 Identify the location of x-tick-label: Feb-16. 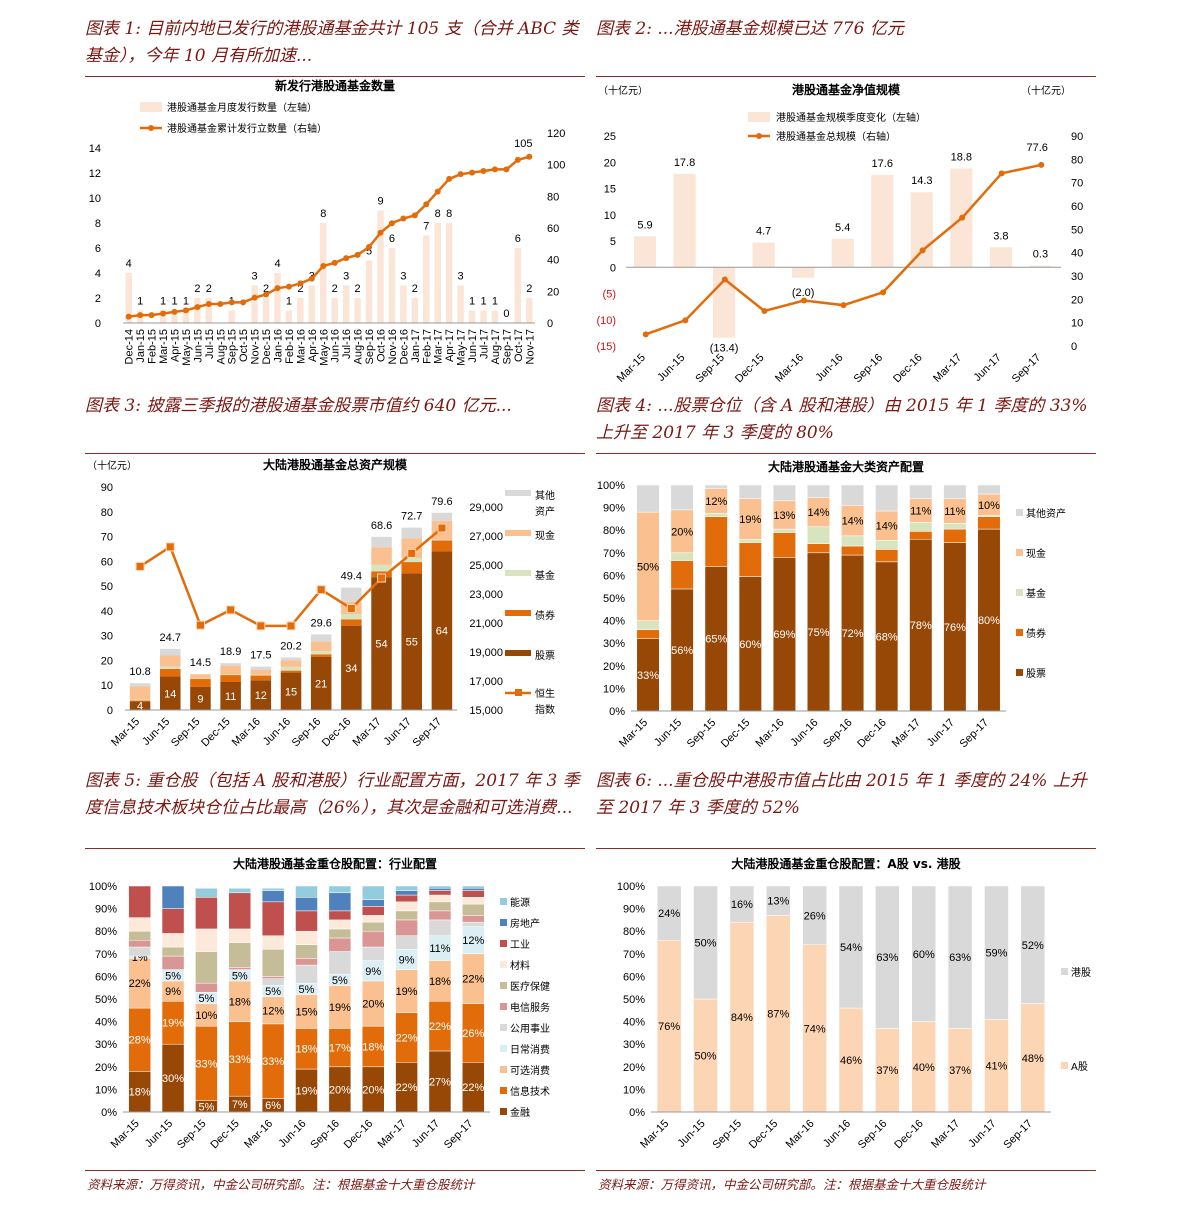
(290, 346).